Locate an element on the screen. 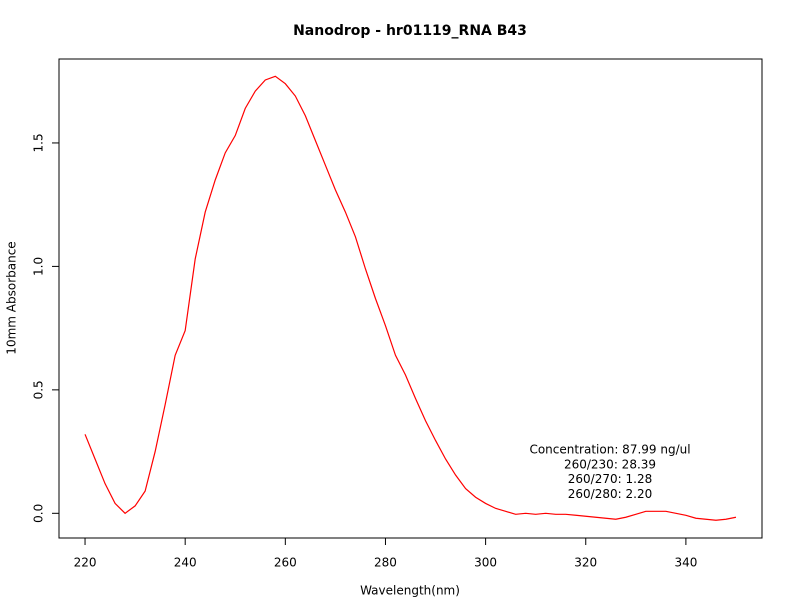 This screenshot has width=792, height=612. y-tick-label: 0.5 is located at coordinates (39, 389).